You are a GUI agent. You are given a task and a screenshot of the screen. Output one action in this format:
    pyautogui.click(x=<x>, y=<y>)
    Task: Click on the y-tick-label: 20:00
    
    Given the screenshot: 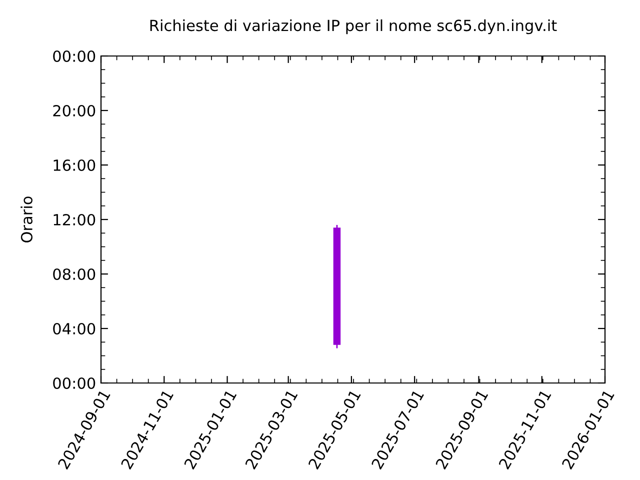 What is the action you would take?
    pyautogui.click(x=74, y=110)
    